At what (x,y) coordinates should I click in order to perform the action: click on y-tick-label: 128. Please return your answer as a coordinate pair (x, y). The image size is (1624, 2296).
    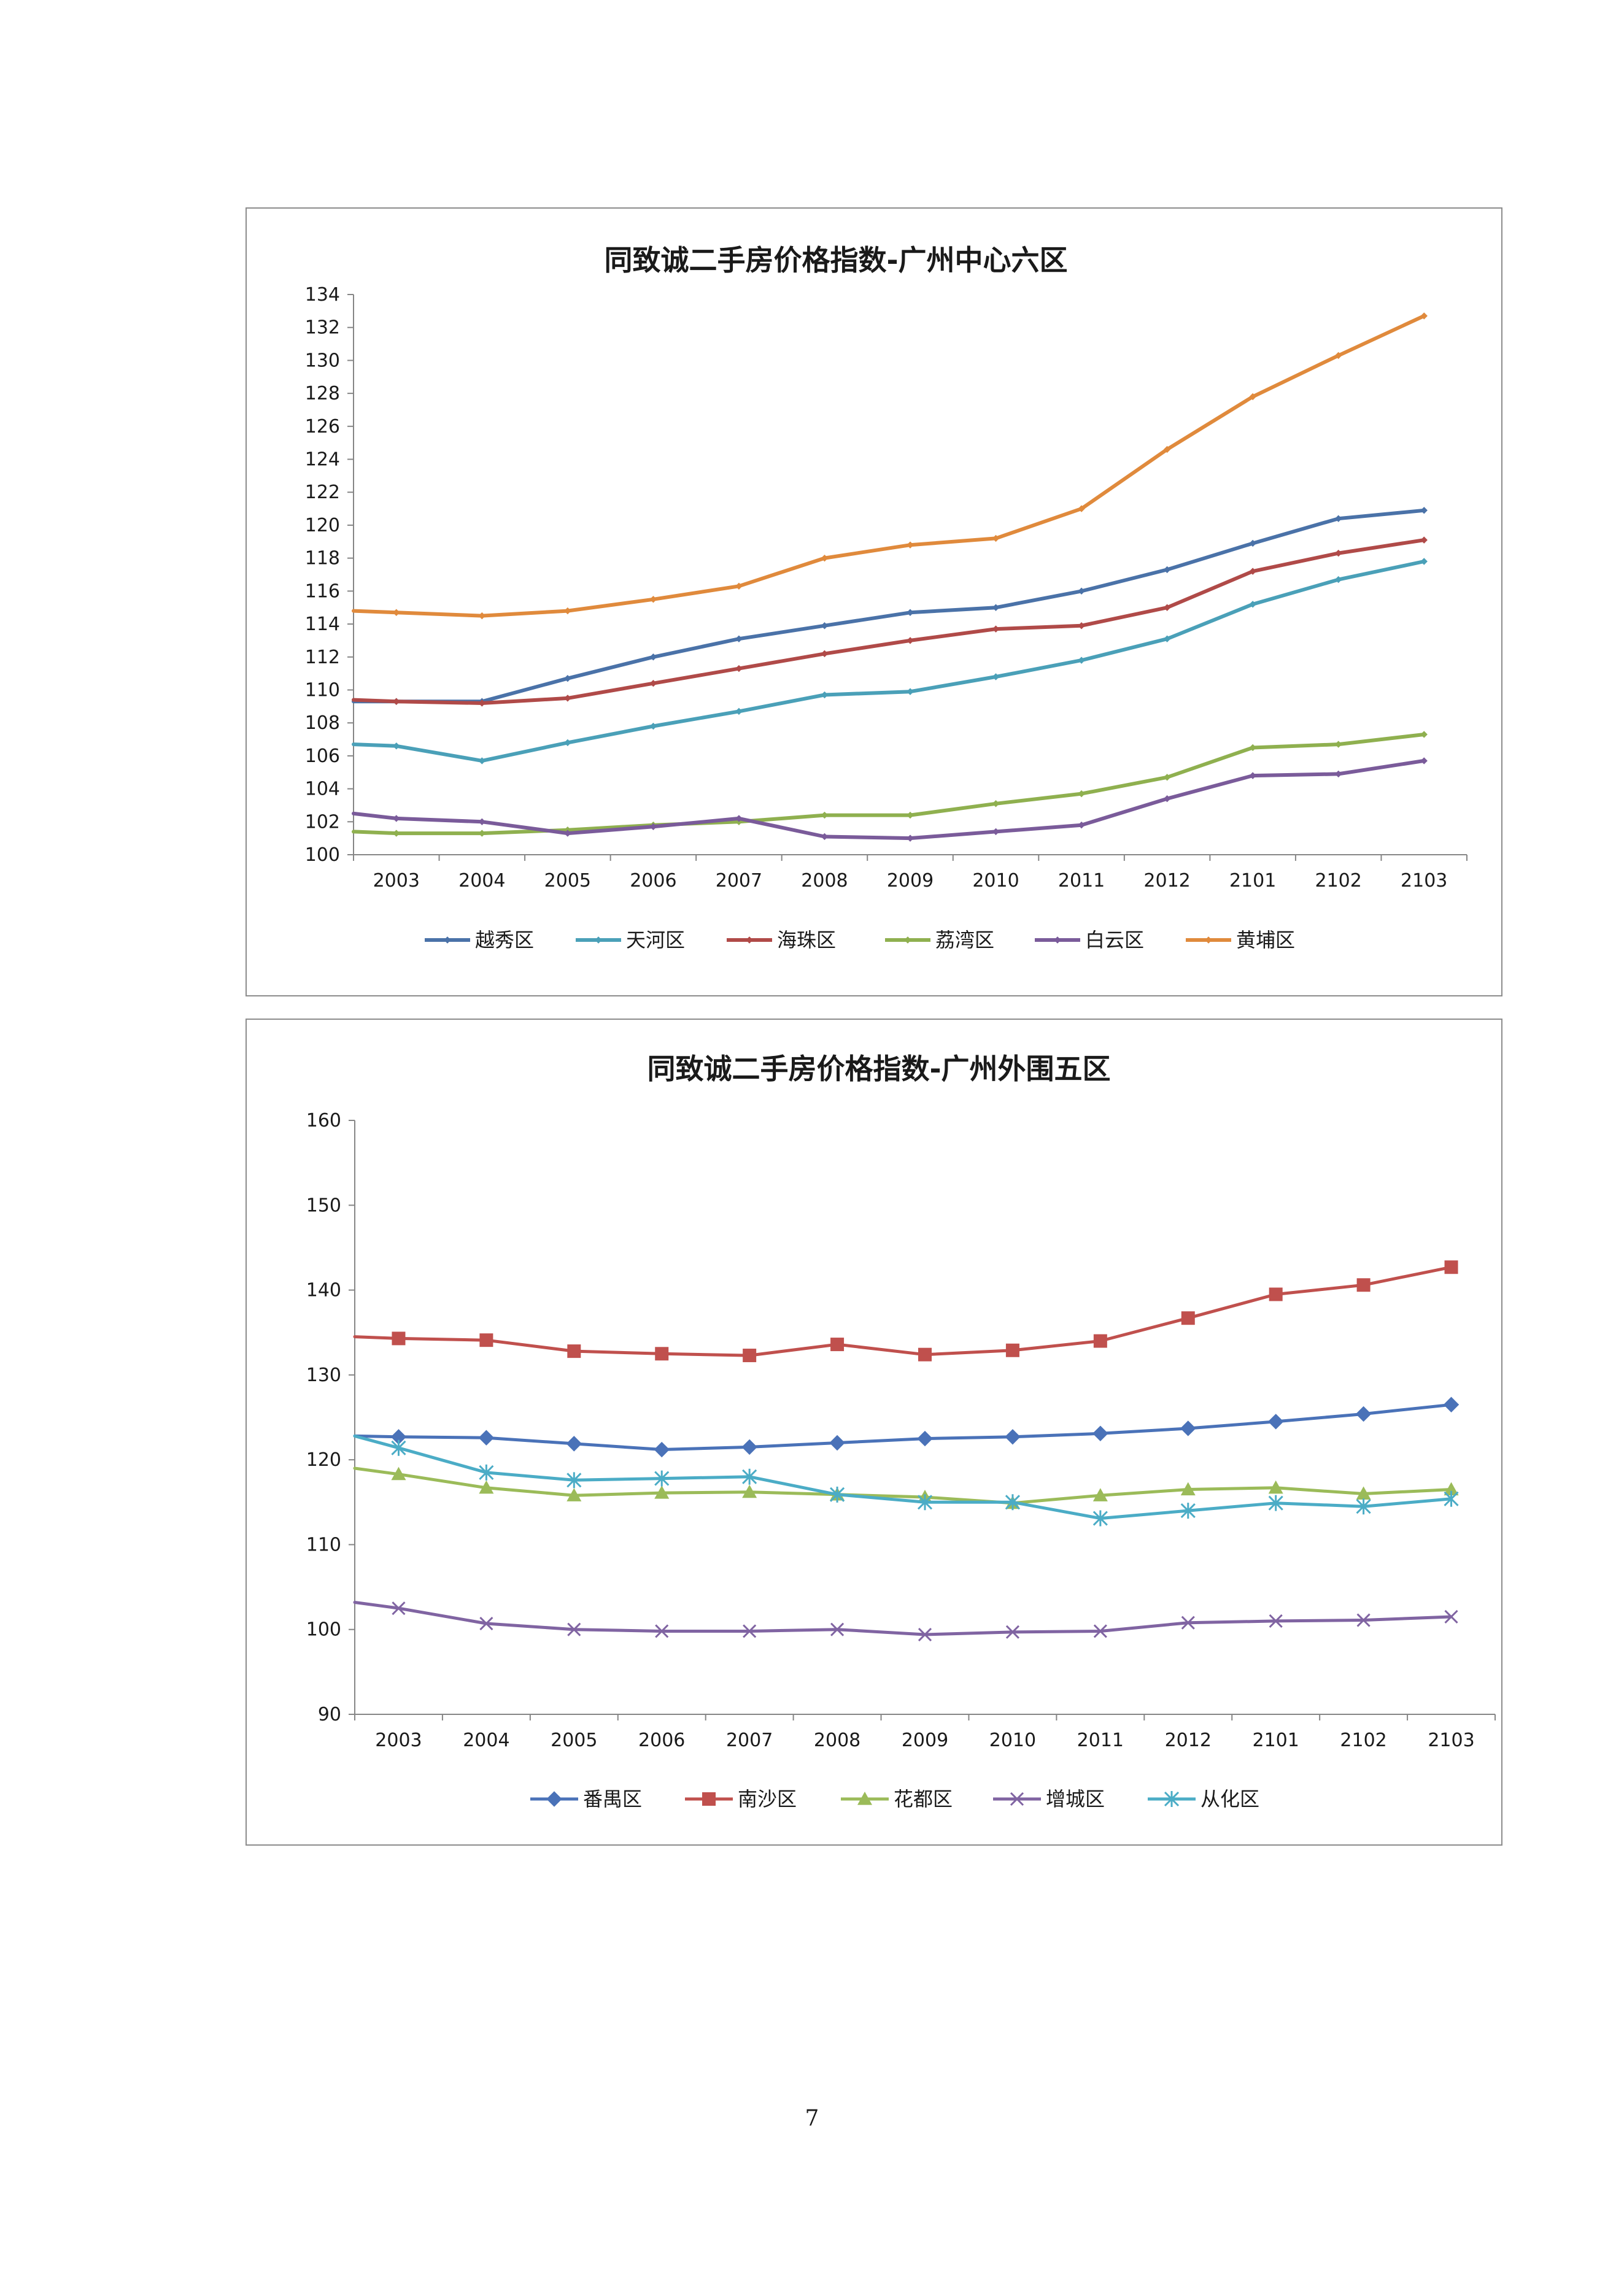
    Looking at the image, I should click on (322, 393).